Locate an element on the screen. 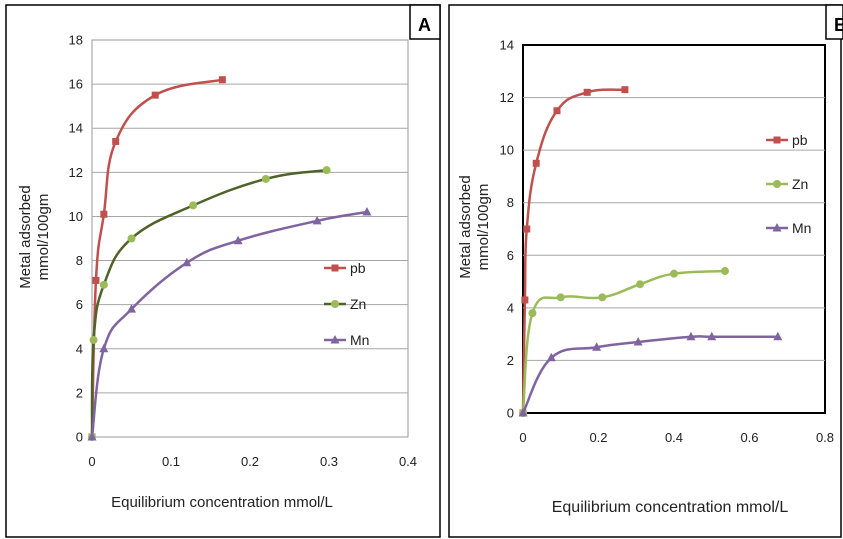 The width and height of the screenshot is (843, 539). x-tick-label: 0.8 is located at coordinates (825, 437).